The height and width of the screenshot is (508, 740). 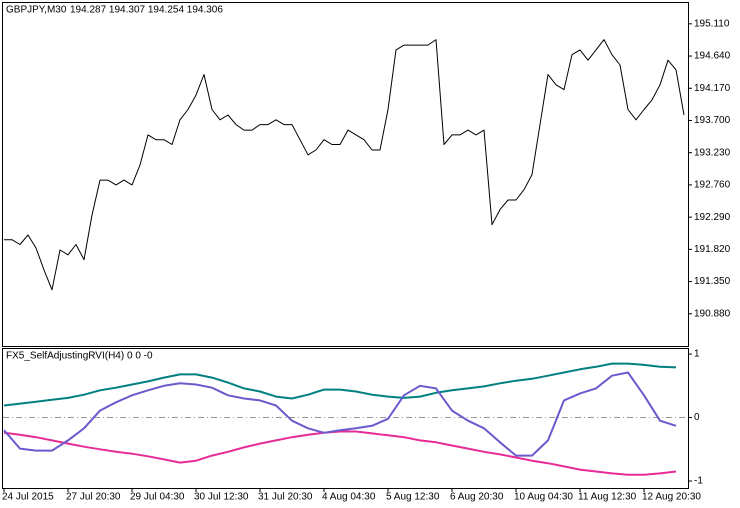 I want to click on x-tick-label: 29 Jul 04:30, so click(x=157, y=497).